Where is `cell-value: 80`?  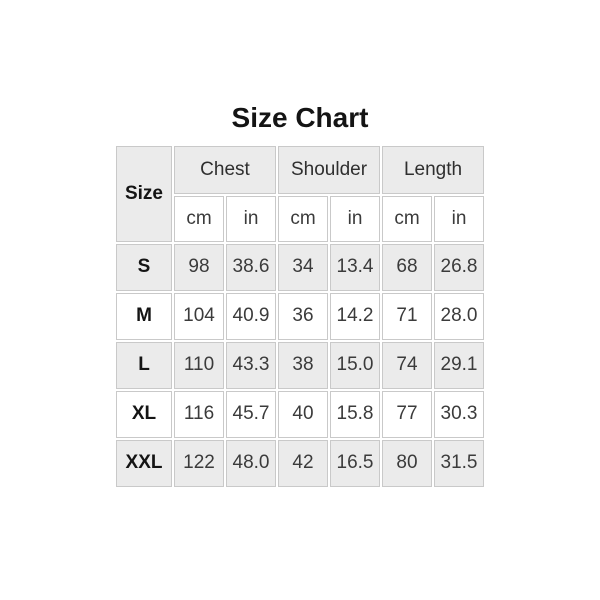
cell-value: 80 is located at coordinates (407, 463).